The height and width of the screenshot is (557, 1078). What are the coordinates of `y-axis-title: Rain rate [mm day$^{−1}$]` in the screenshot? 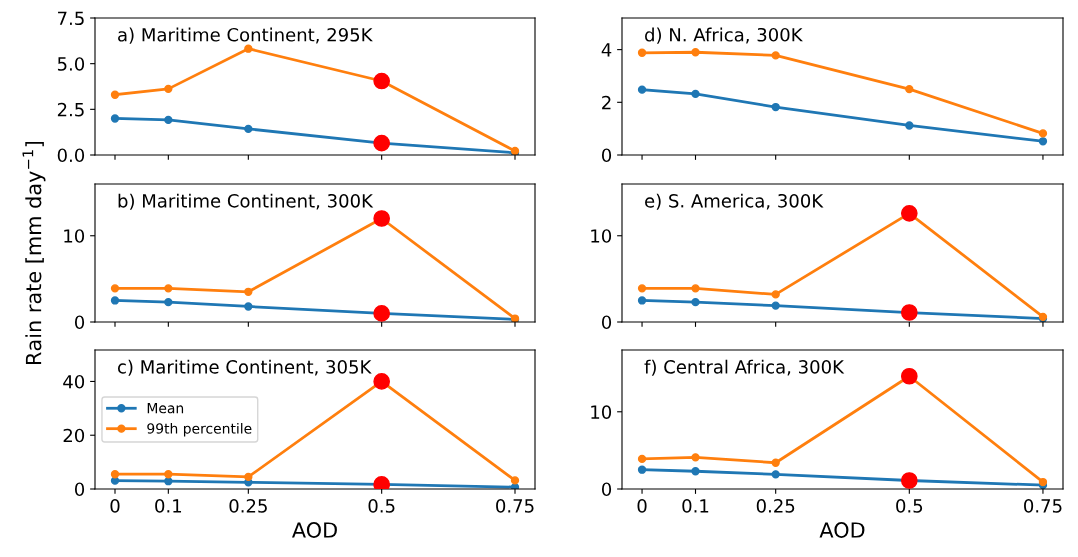 It's located at (34, 252).